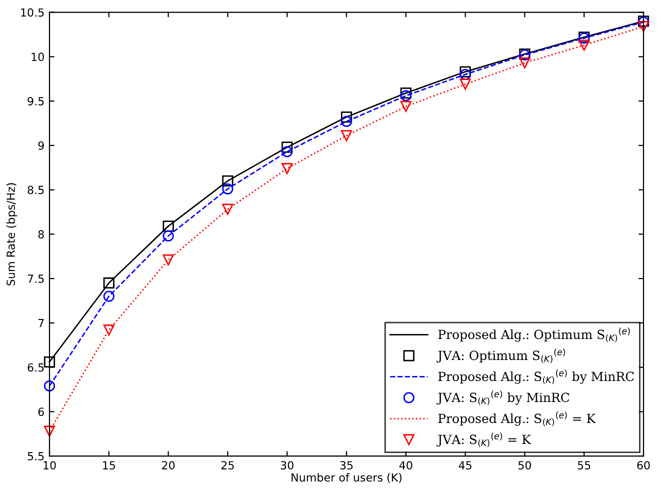 This screenshot has width=660, height=493. I want to click on x-tick-label: 45, so click(465, 465).